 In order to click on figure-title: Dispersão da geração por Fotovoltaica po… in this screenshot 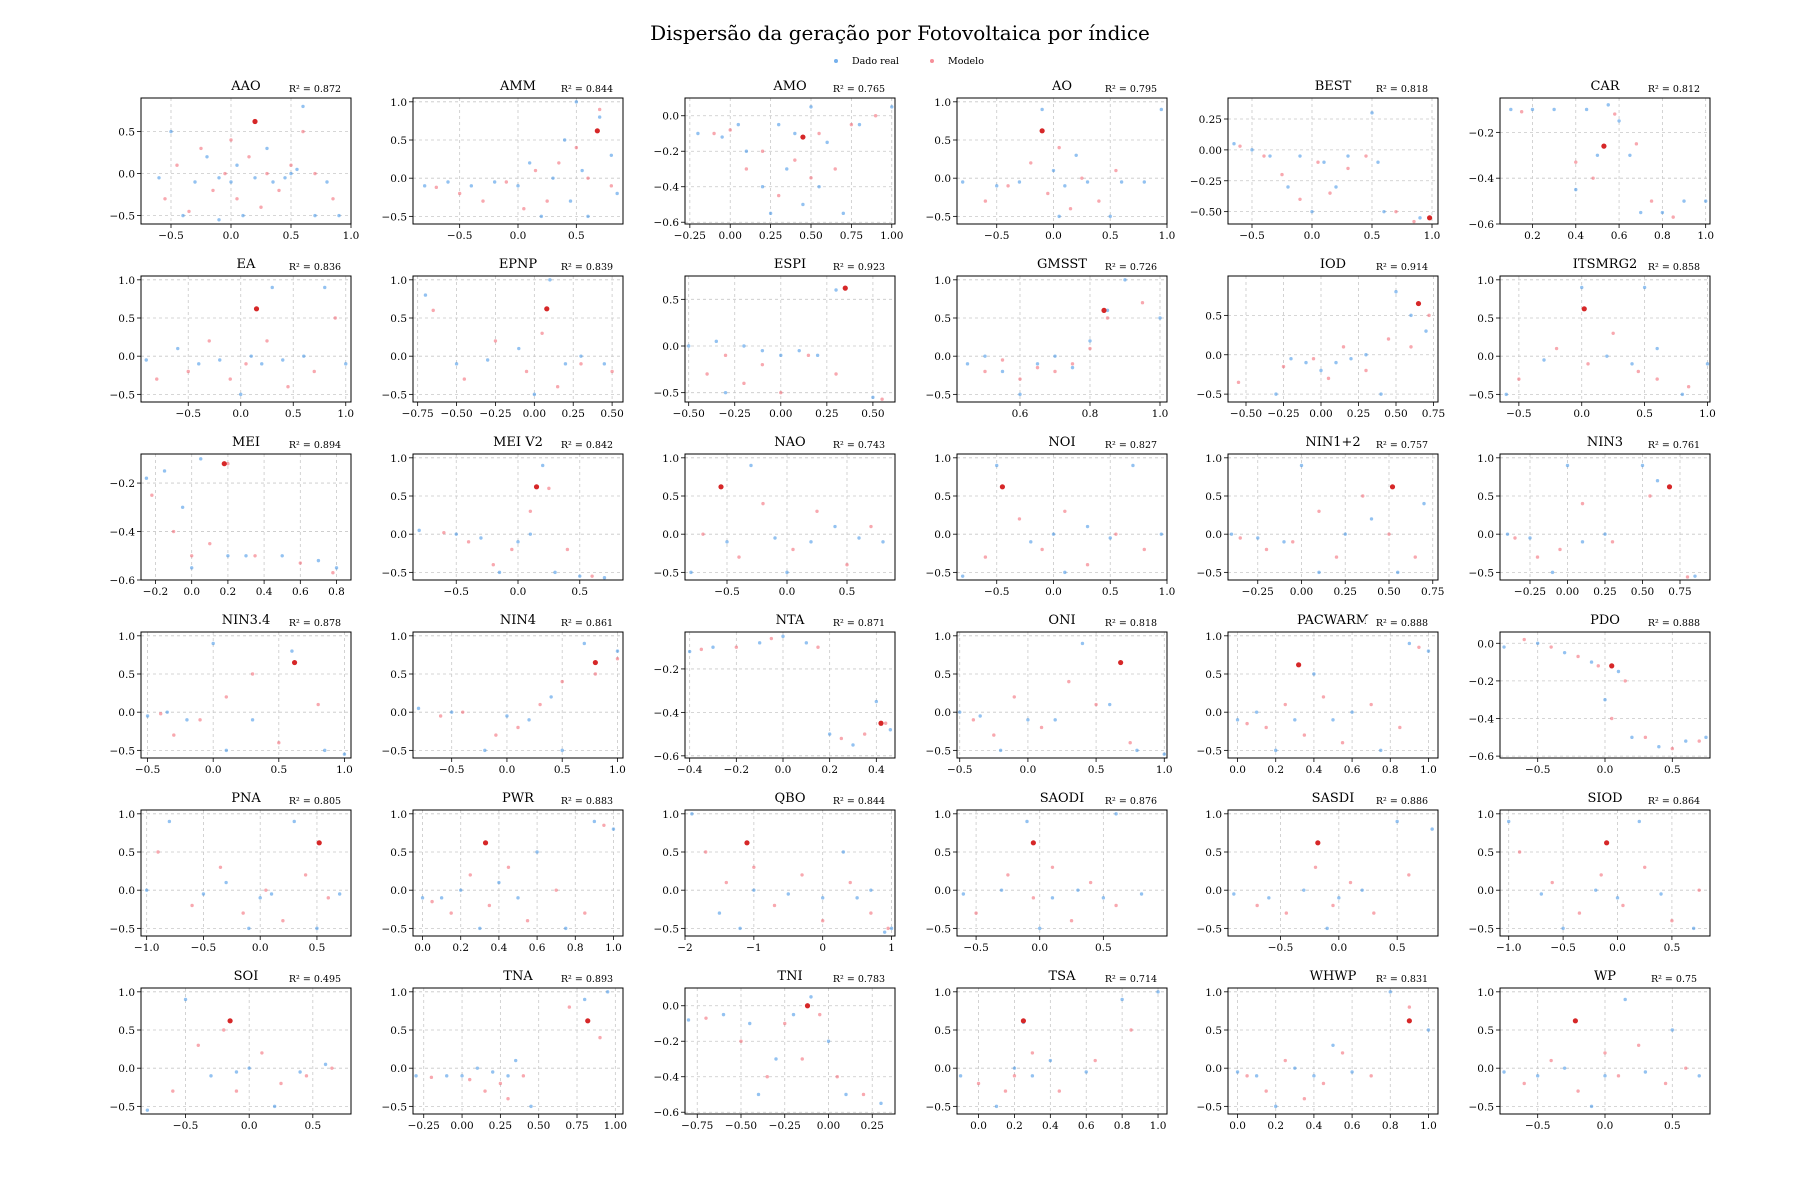, I will do `click(900, 33)`.